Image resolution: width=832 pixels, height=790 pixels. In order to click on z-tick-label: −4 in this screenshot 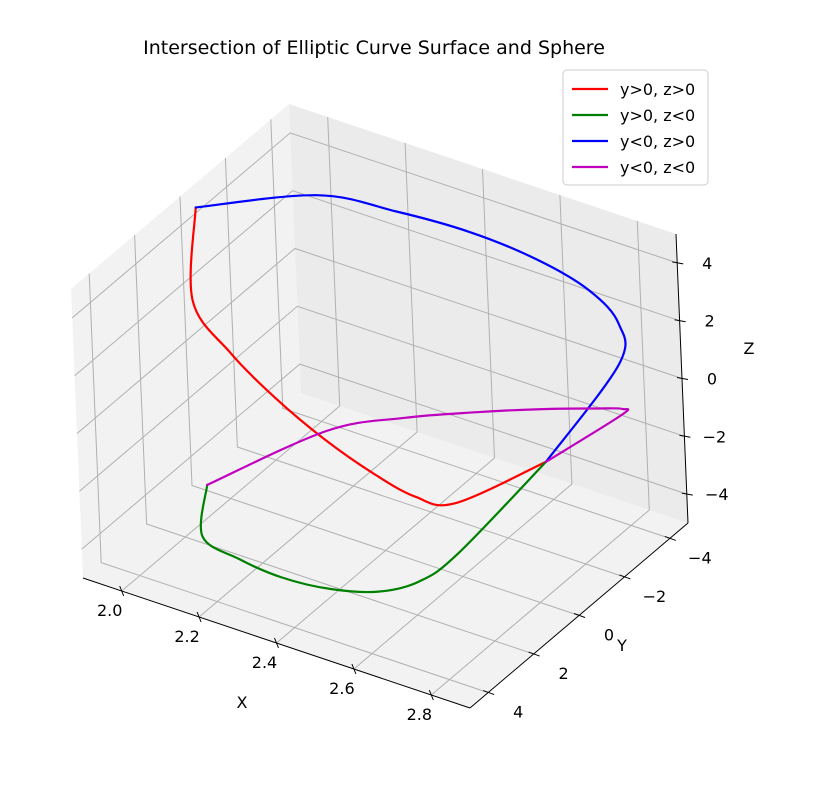, I will do `click(717, 494)`.